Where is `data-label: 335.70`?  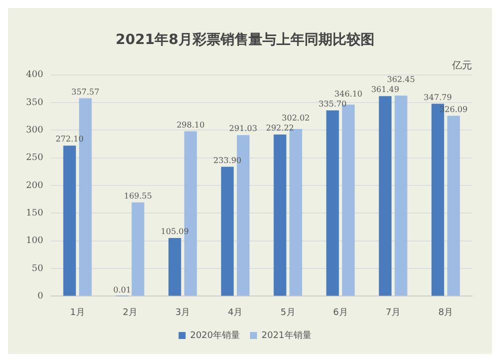 data-label: 335.70 is located at coordinates (332, 103).